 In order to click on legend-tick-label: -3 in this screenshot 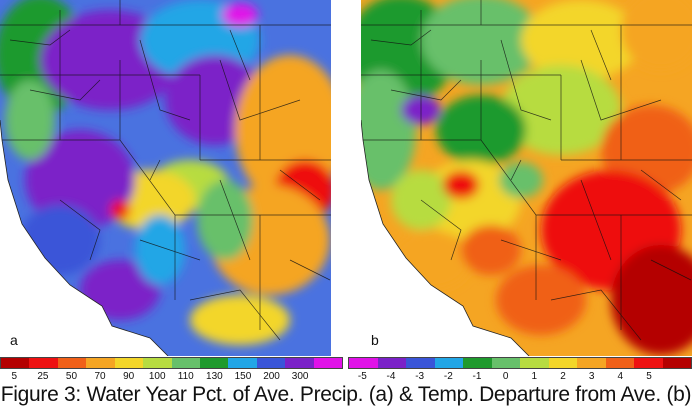, I will do `click(420, 376)`.